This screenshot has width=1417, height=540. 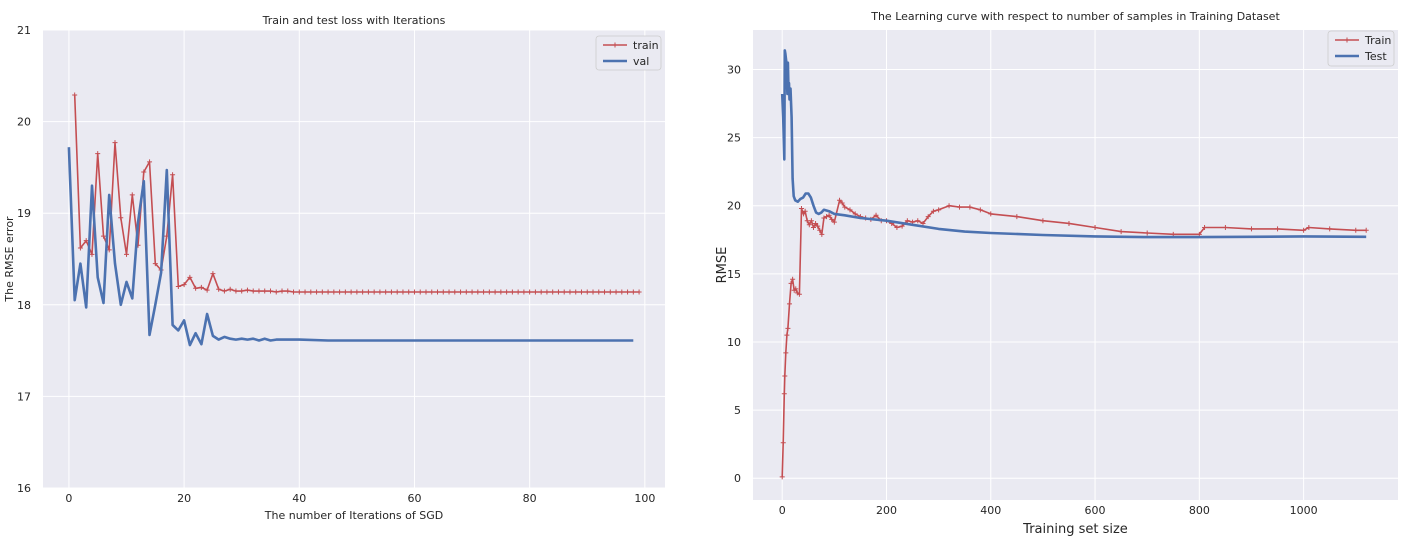 I want to click on chart1-x-tick-label: 60, so click(x=414, y=498).